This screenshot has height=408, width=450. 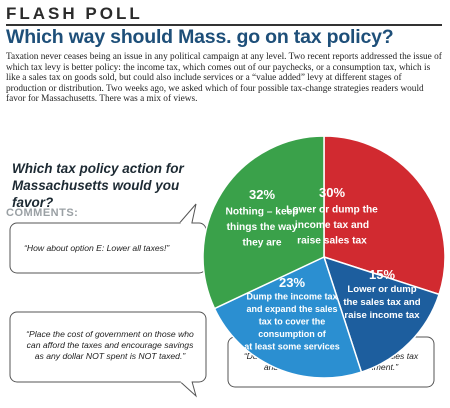 I want to click on comments-label: COMMENTS:, so click(x=42, y=213).